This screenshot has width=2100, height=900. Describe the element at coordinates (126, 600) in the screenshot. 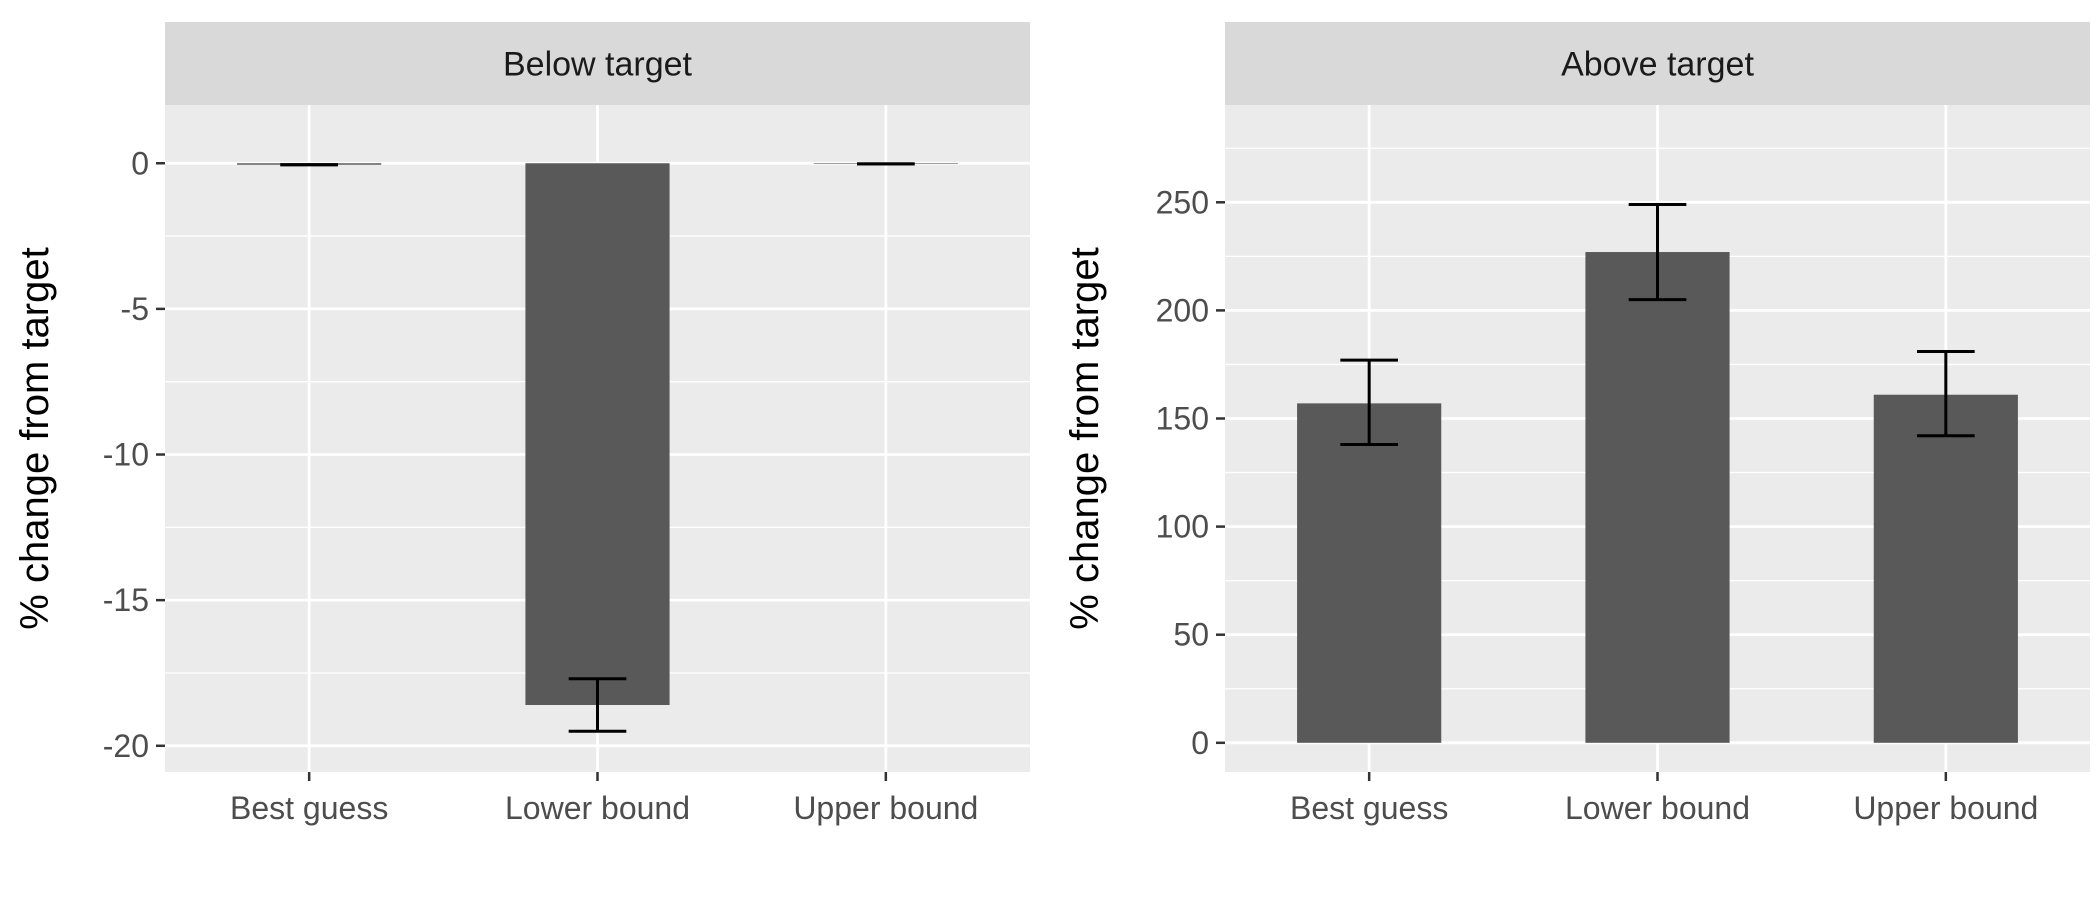

I see `y-tick-label: -15` at that location.